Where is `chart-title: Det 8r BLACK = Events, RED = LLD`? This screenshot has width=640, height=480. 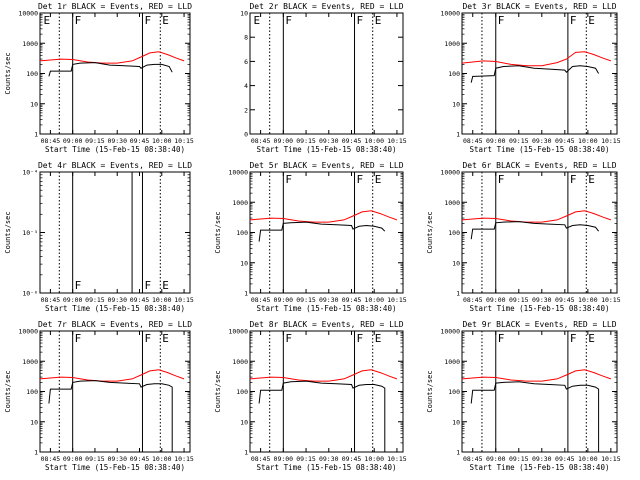 chart-title: Det 8r BLACK = Events, RED = LLD is located at coordinates (326, 324).